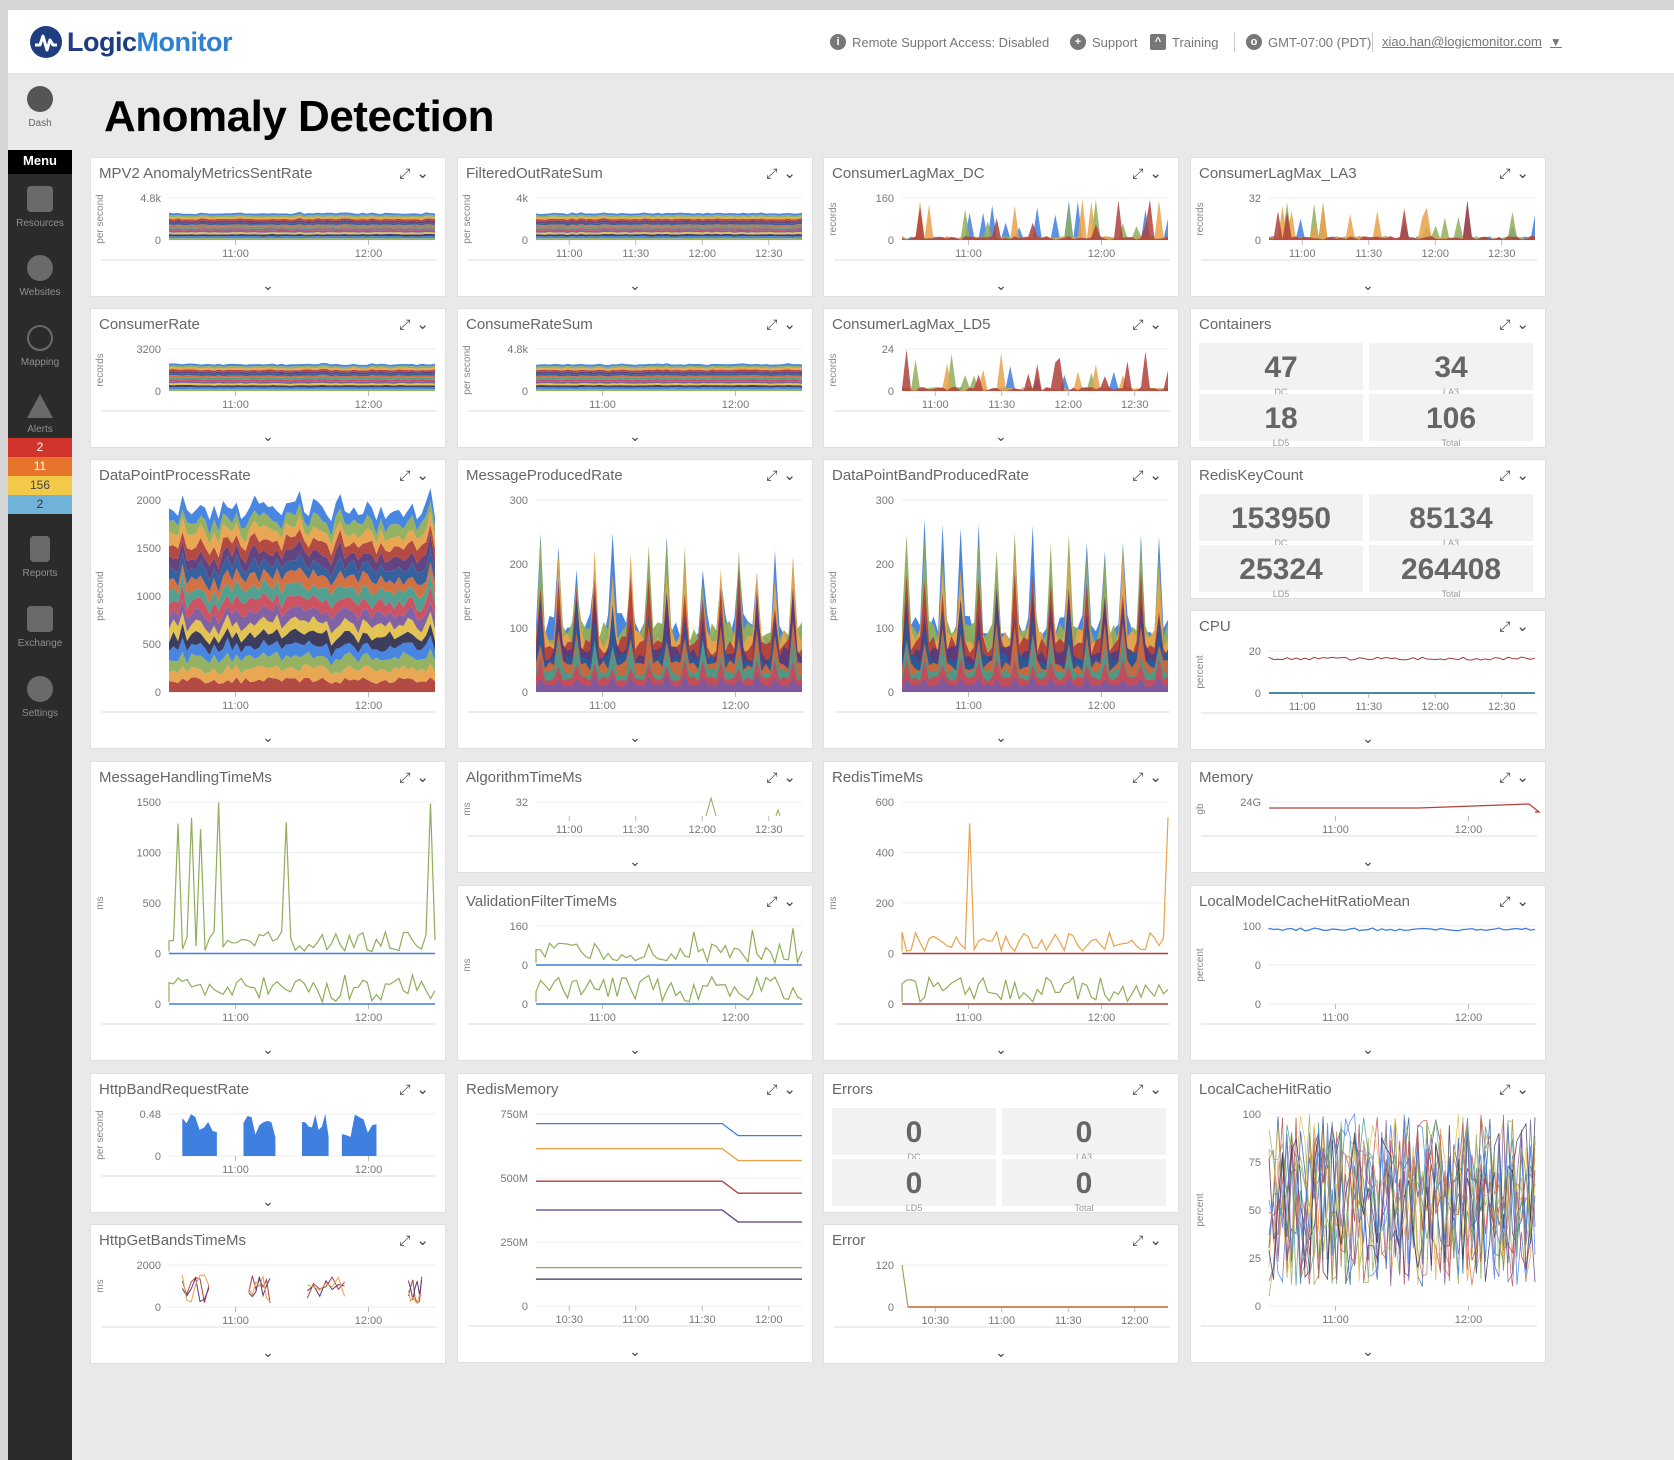 The width and height of the screenshot is (1674, 1460). What do you see at coordinates (1472, 41) in the screenshot?
I see `user-menu: xiao.han@logicmonitor.com ▼` at bounding box center [1472, 41].